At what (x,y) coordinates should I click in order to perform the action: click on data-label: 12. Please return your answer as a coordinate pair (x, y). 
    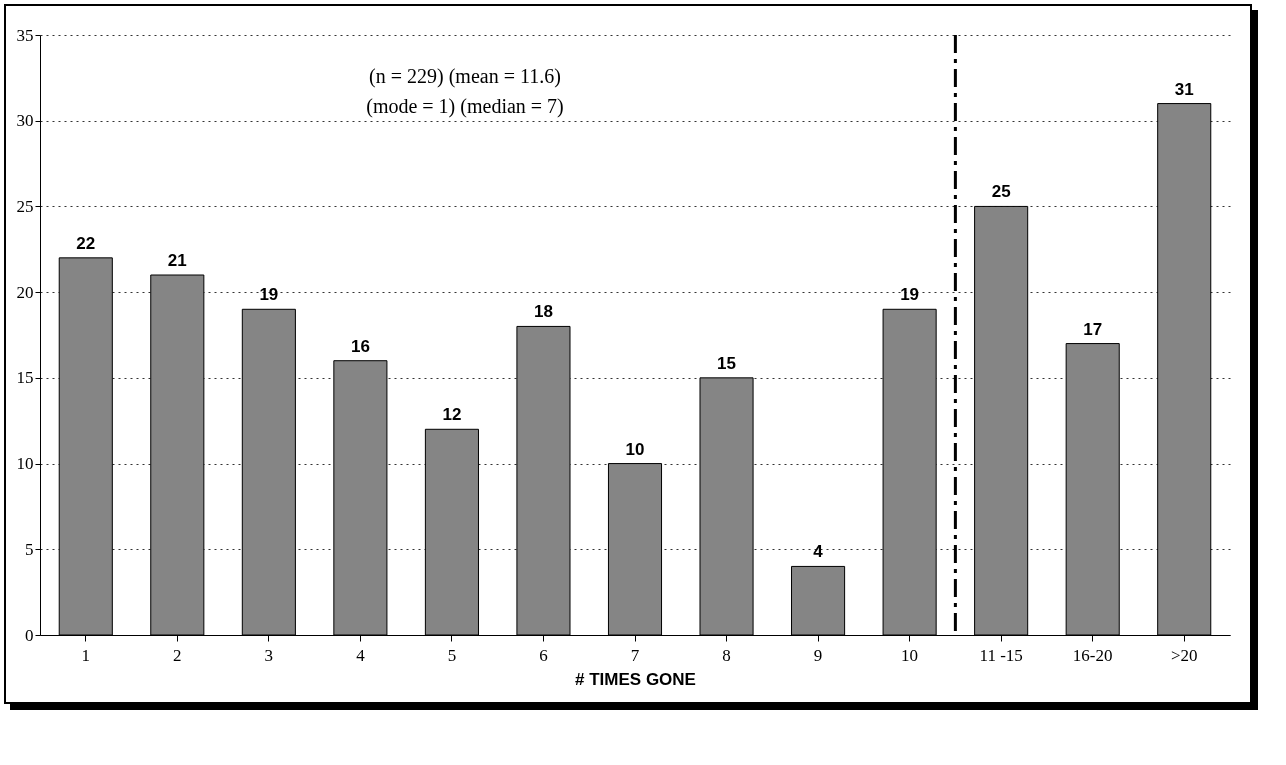
    Looking at the image, I should click on (452, 415).